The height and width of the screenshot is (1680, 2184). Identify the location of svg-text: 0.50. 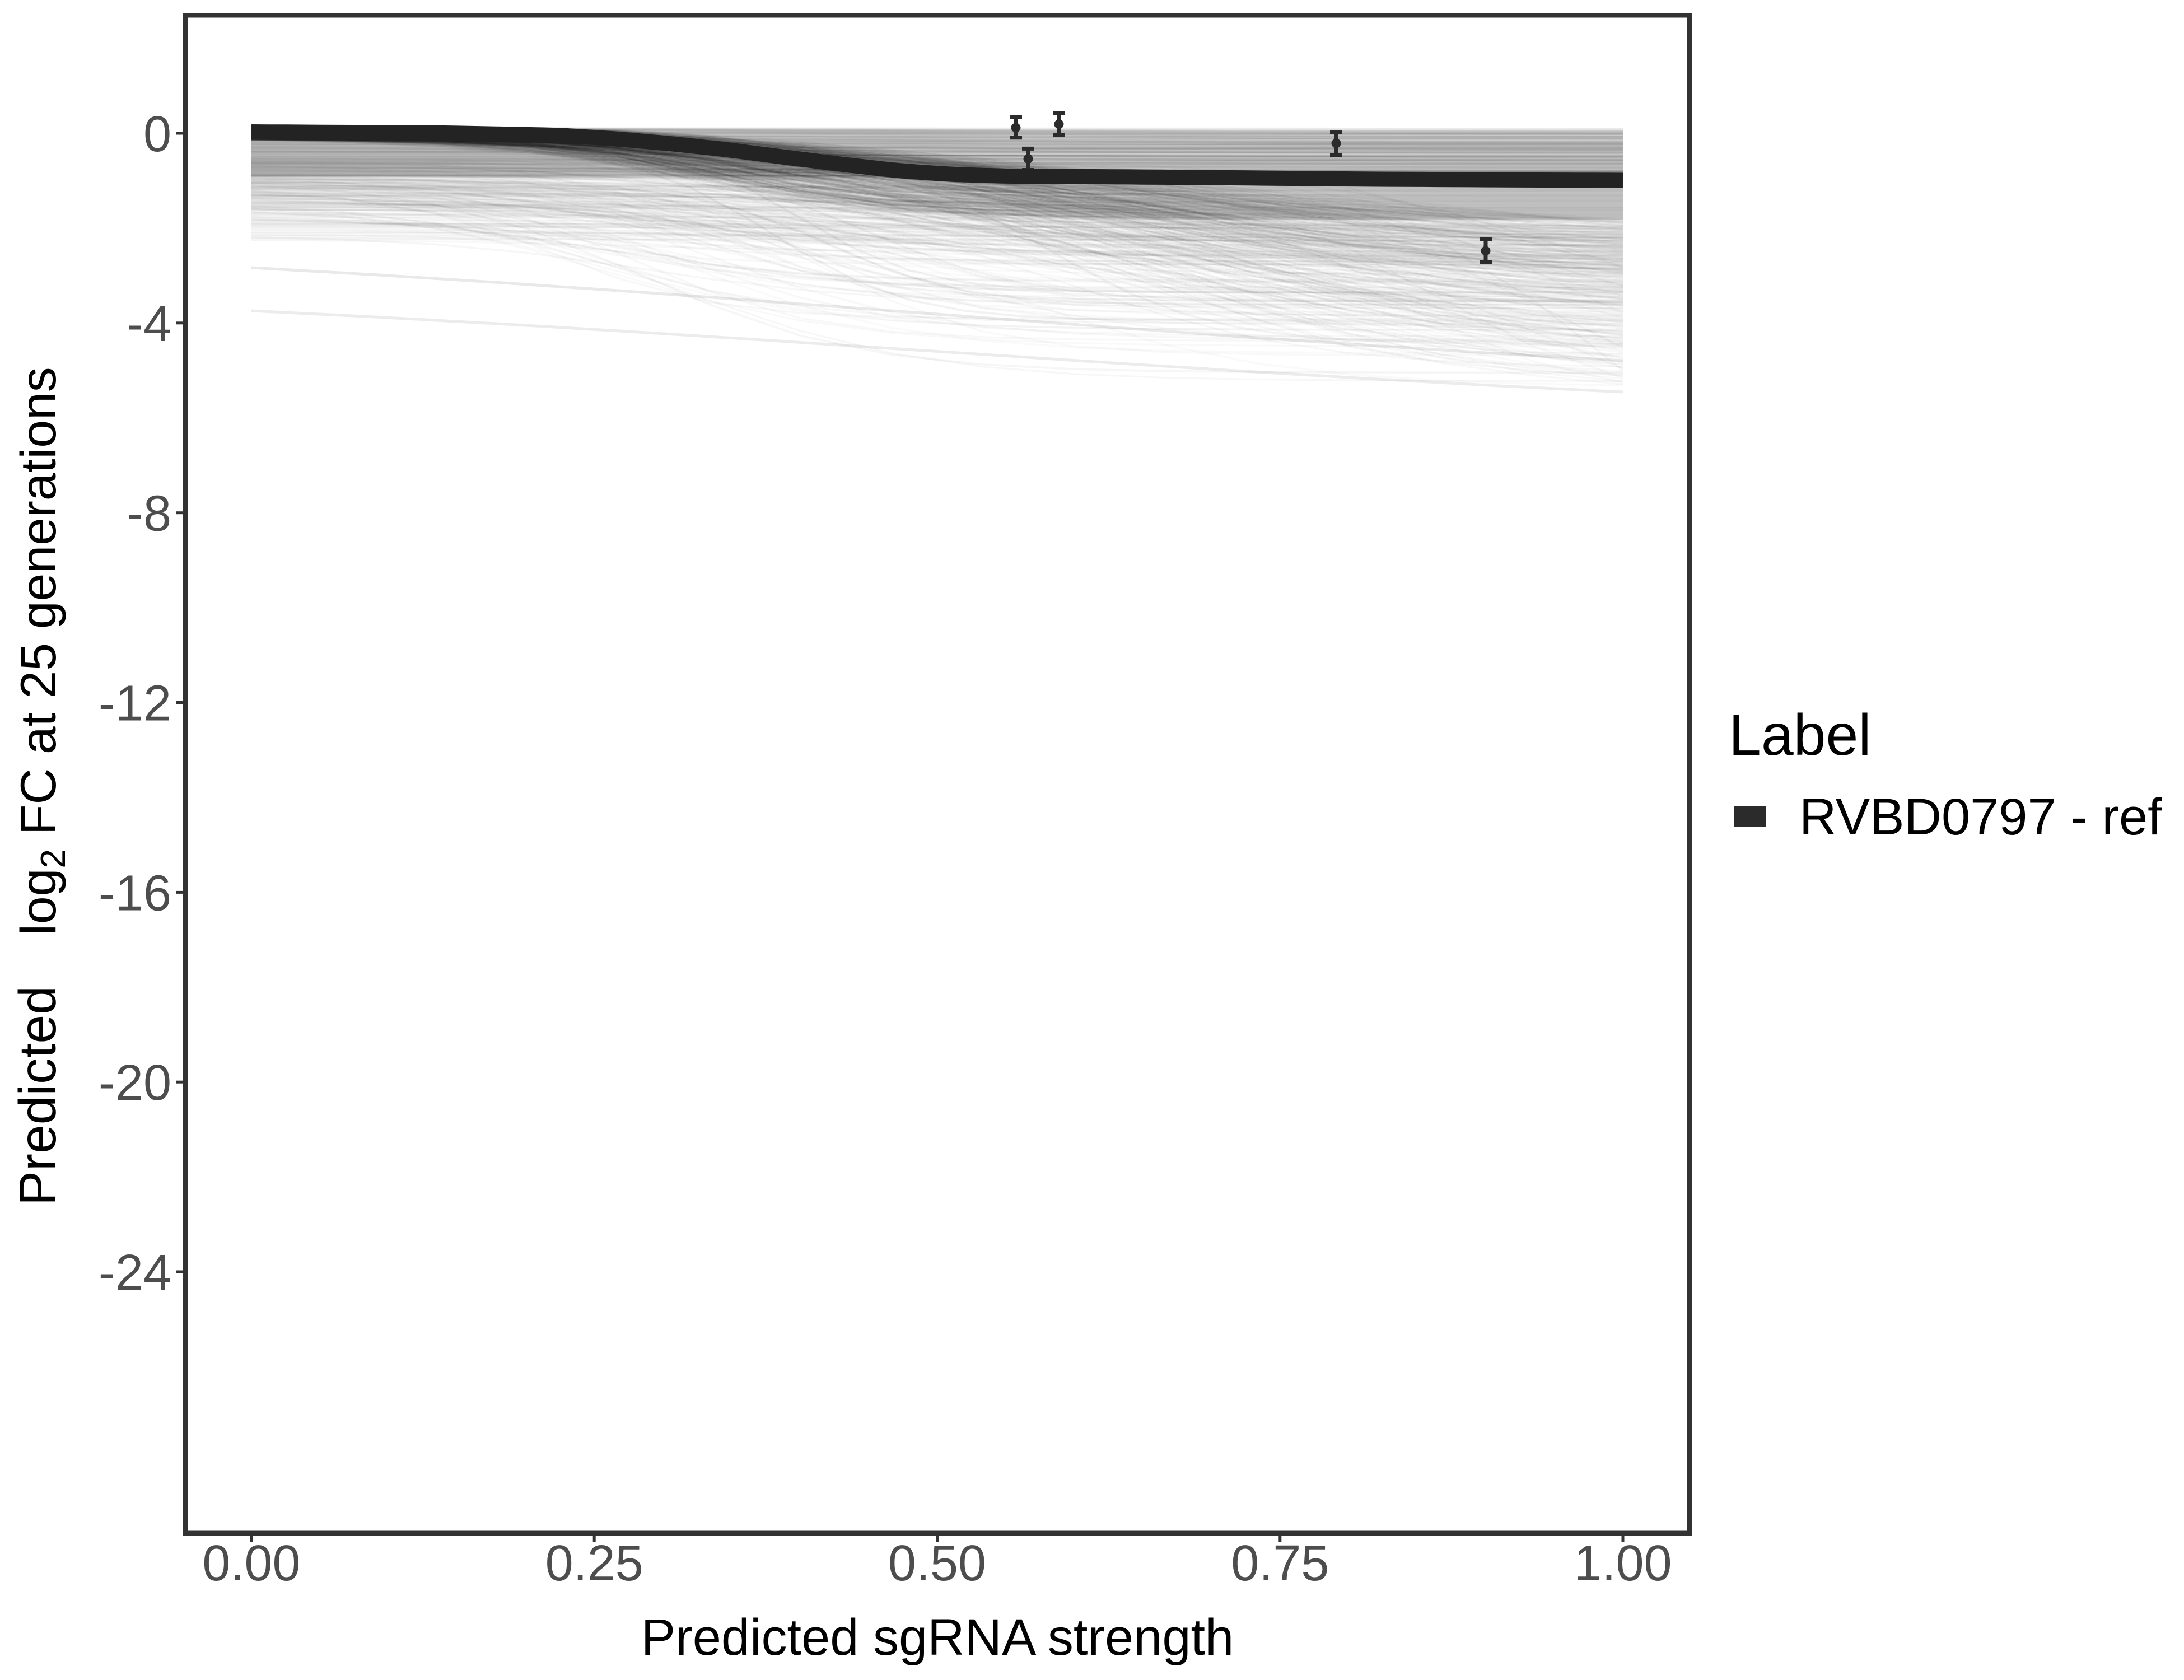
(937, 1564).